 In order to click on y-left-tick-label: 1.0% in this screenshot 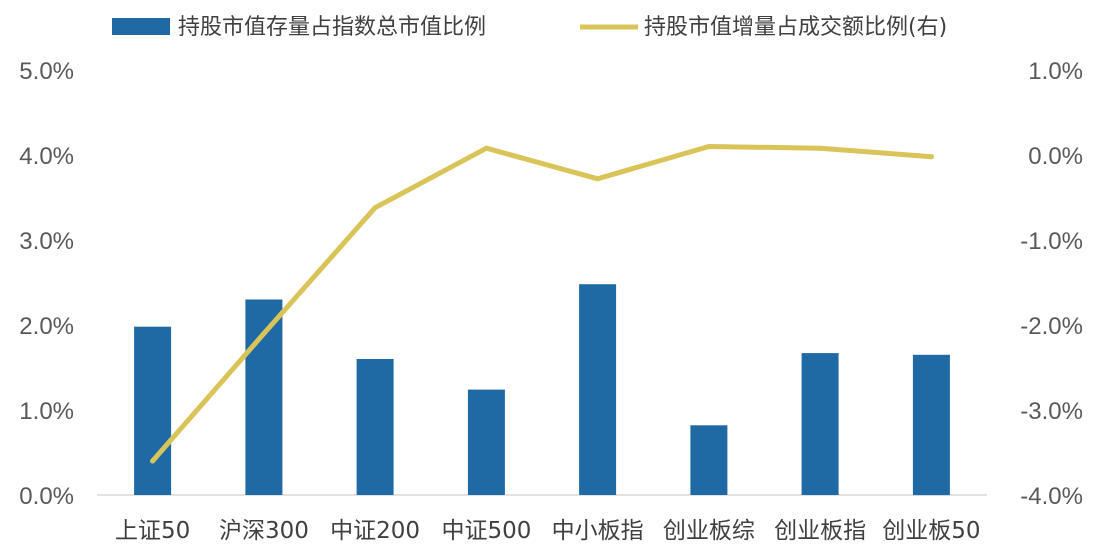, I will do `click(46, 411)`.